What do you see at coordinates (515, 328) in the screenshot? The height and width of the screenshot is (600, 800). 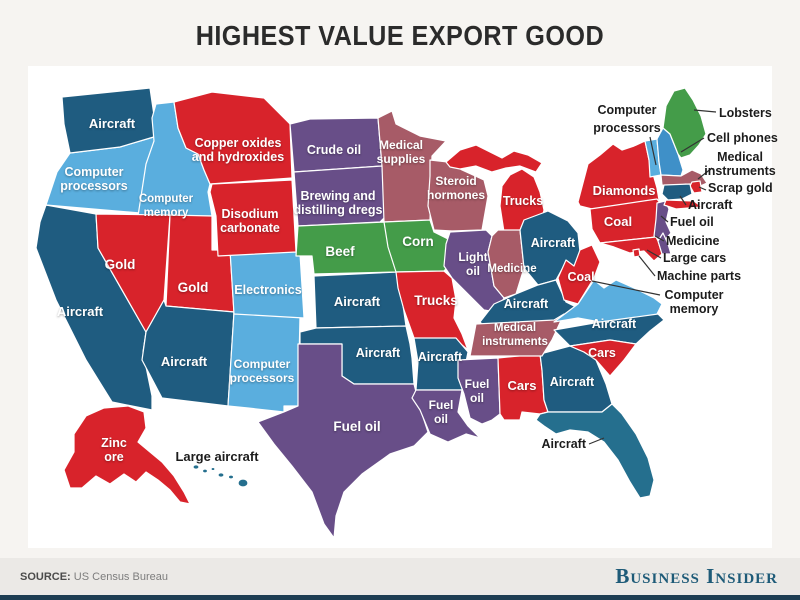 I see `state-tn-label: Medical` at bounding box center [515, 328].